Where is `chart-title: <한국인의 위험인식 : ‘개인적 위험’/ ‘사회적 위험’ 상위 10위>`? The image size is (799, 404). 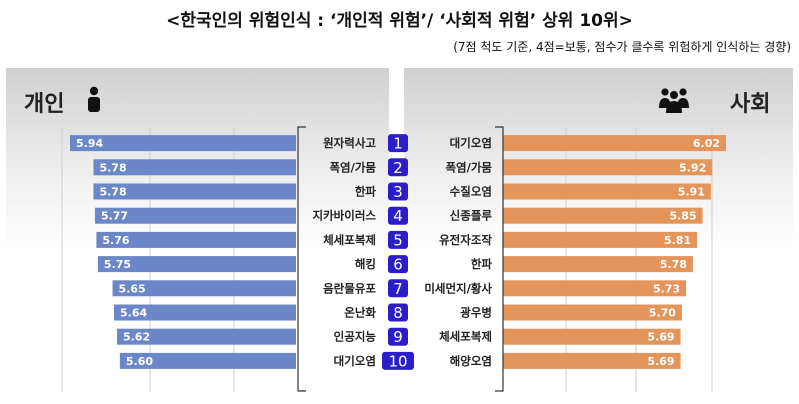
chart-title: <한국인의 위험인식 : ‘개인적 위험’/ ‘사회적 위험’ 상위 10위> is located at coordinates (399, 21).